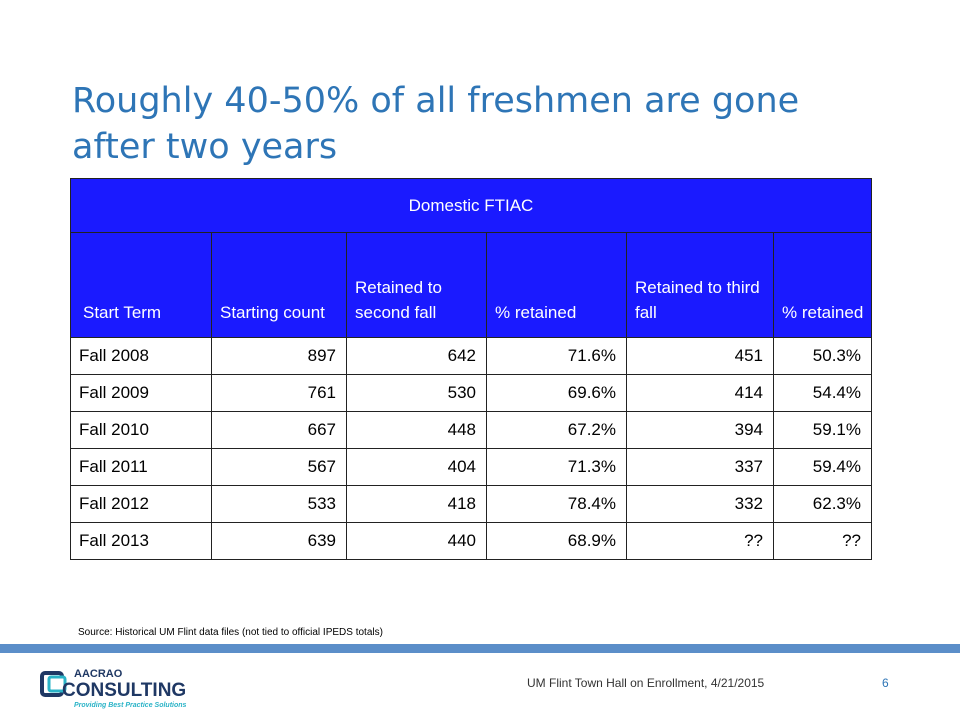 The width and height of the screenshot is (960, 720). I want to click on cell-retained-third-fall: 451, so click(700, 356).